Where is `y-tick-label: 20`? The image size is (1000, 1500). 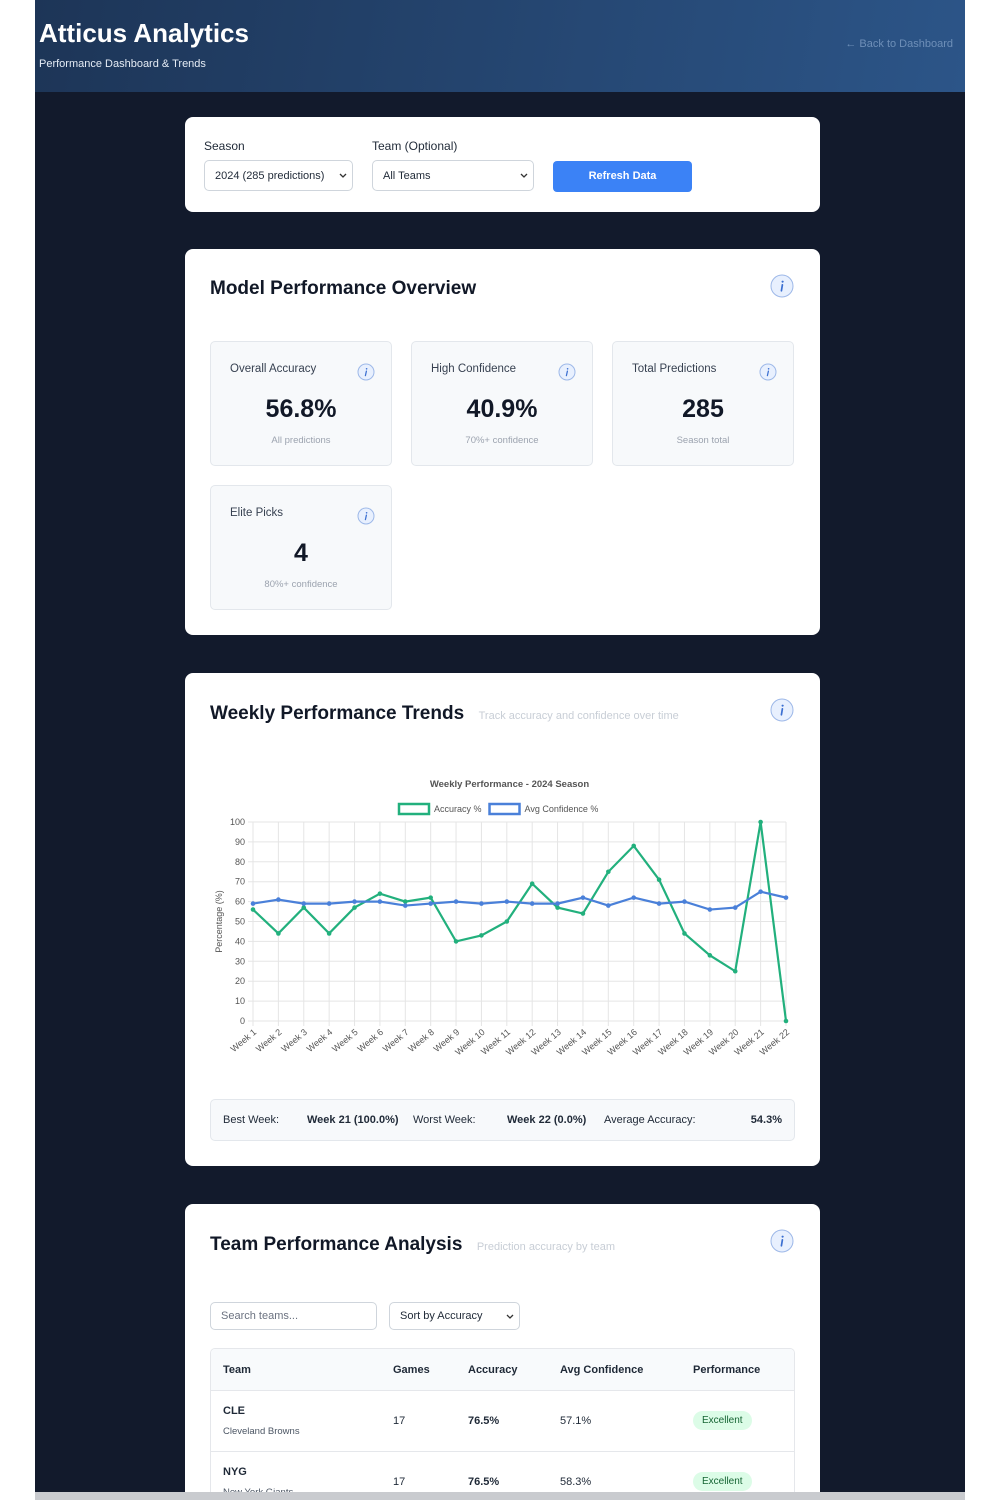
y-tick-label: 20 is located at coordinates (240, 981).